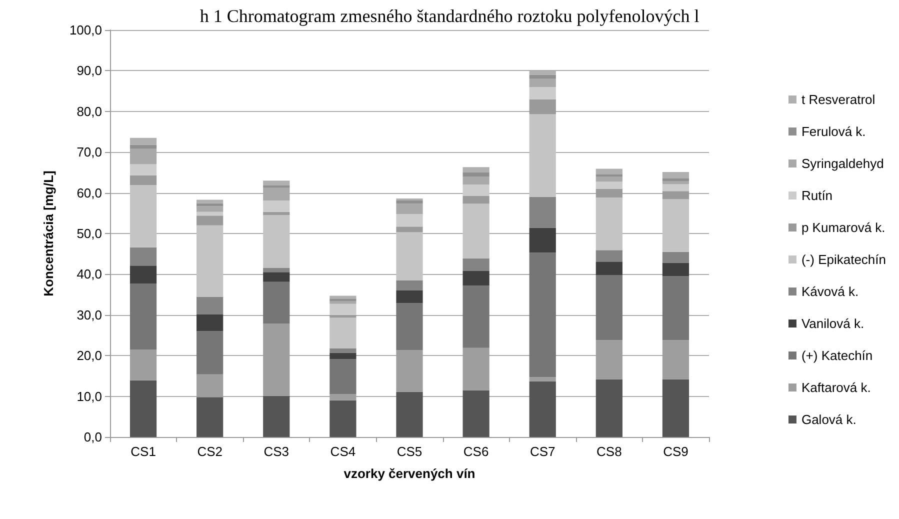 The image size is (899, 519). I want to click on legend-label: t Resveratrol, so click(838, 99).